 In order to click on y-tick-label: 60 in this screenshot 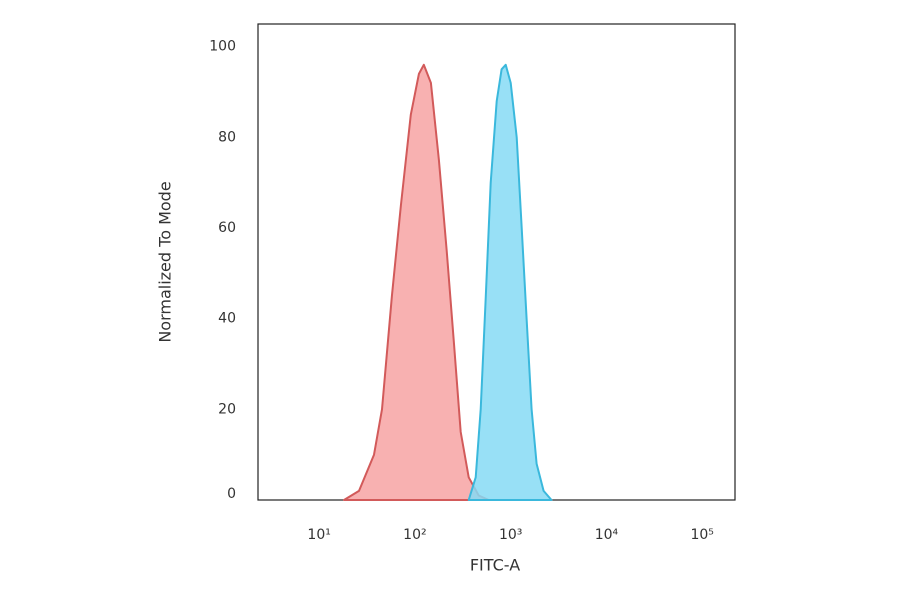, I will do `click(227, 228)`.